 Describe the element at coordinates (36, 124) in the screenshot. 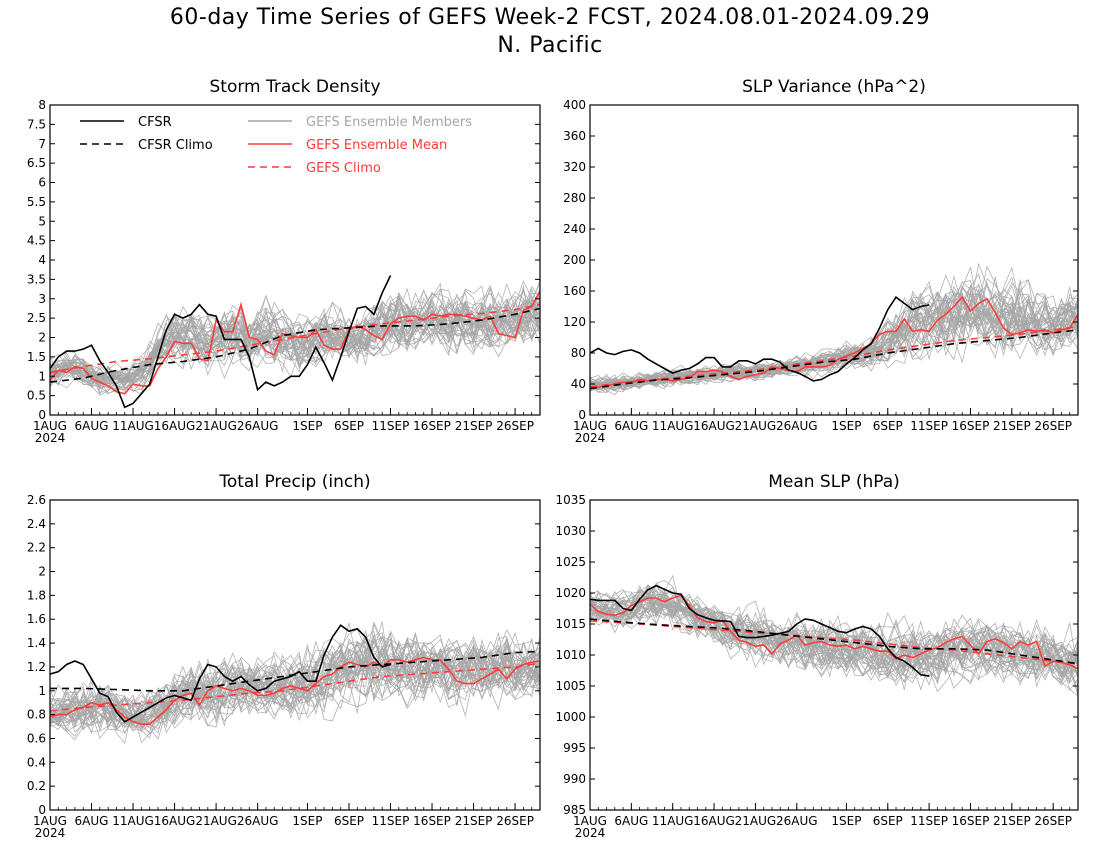

I see `y-tick-label: 7.5` at that location.